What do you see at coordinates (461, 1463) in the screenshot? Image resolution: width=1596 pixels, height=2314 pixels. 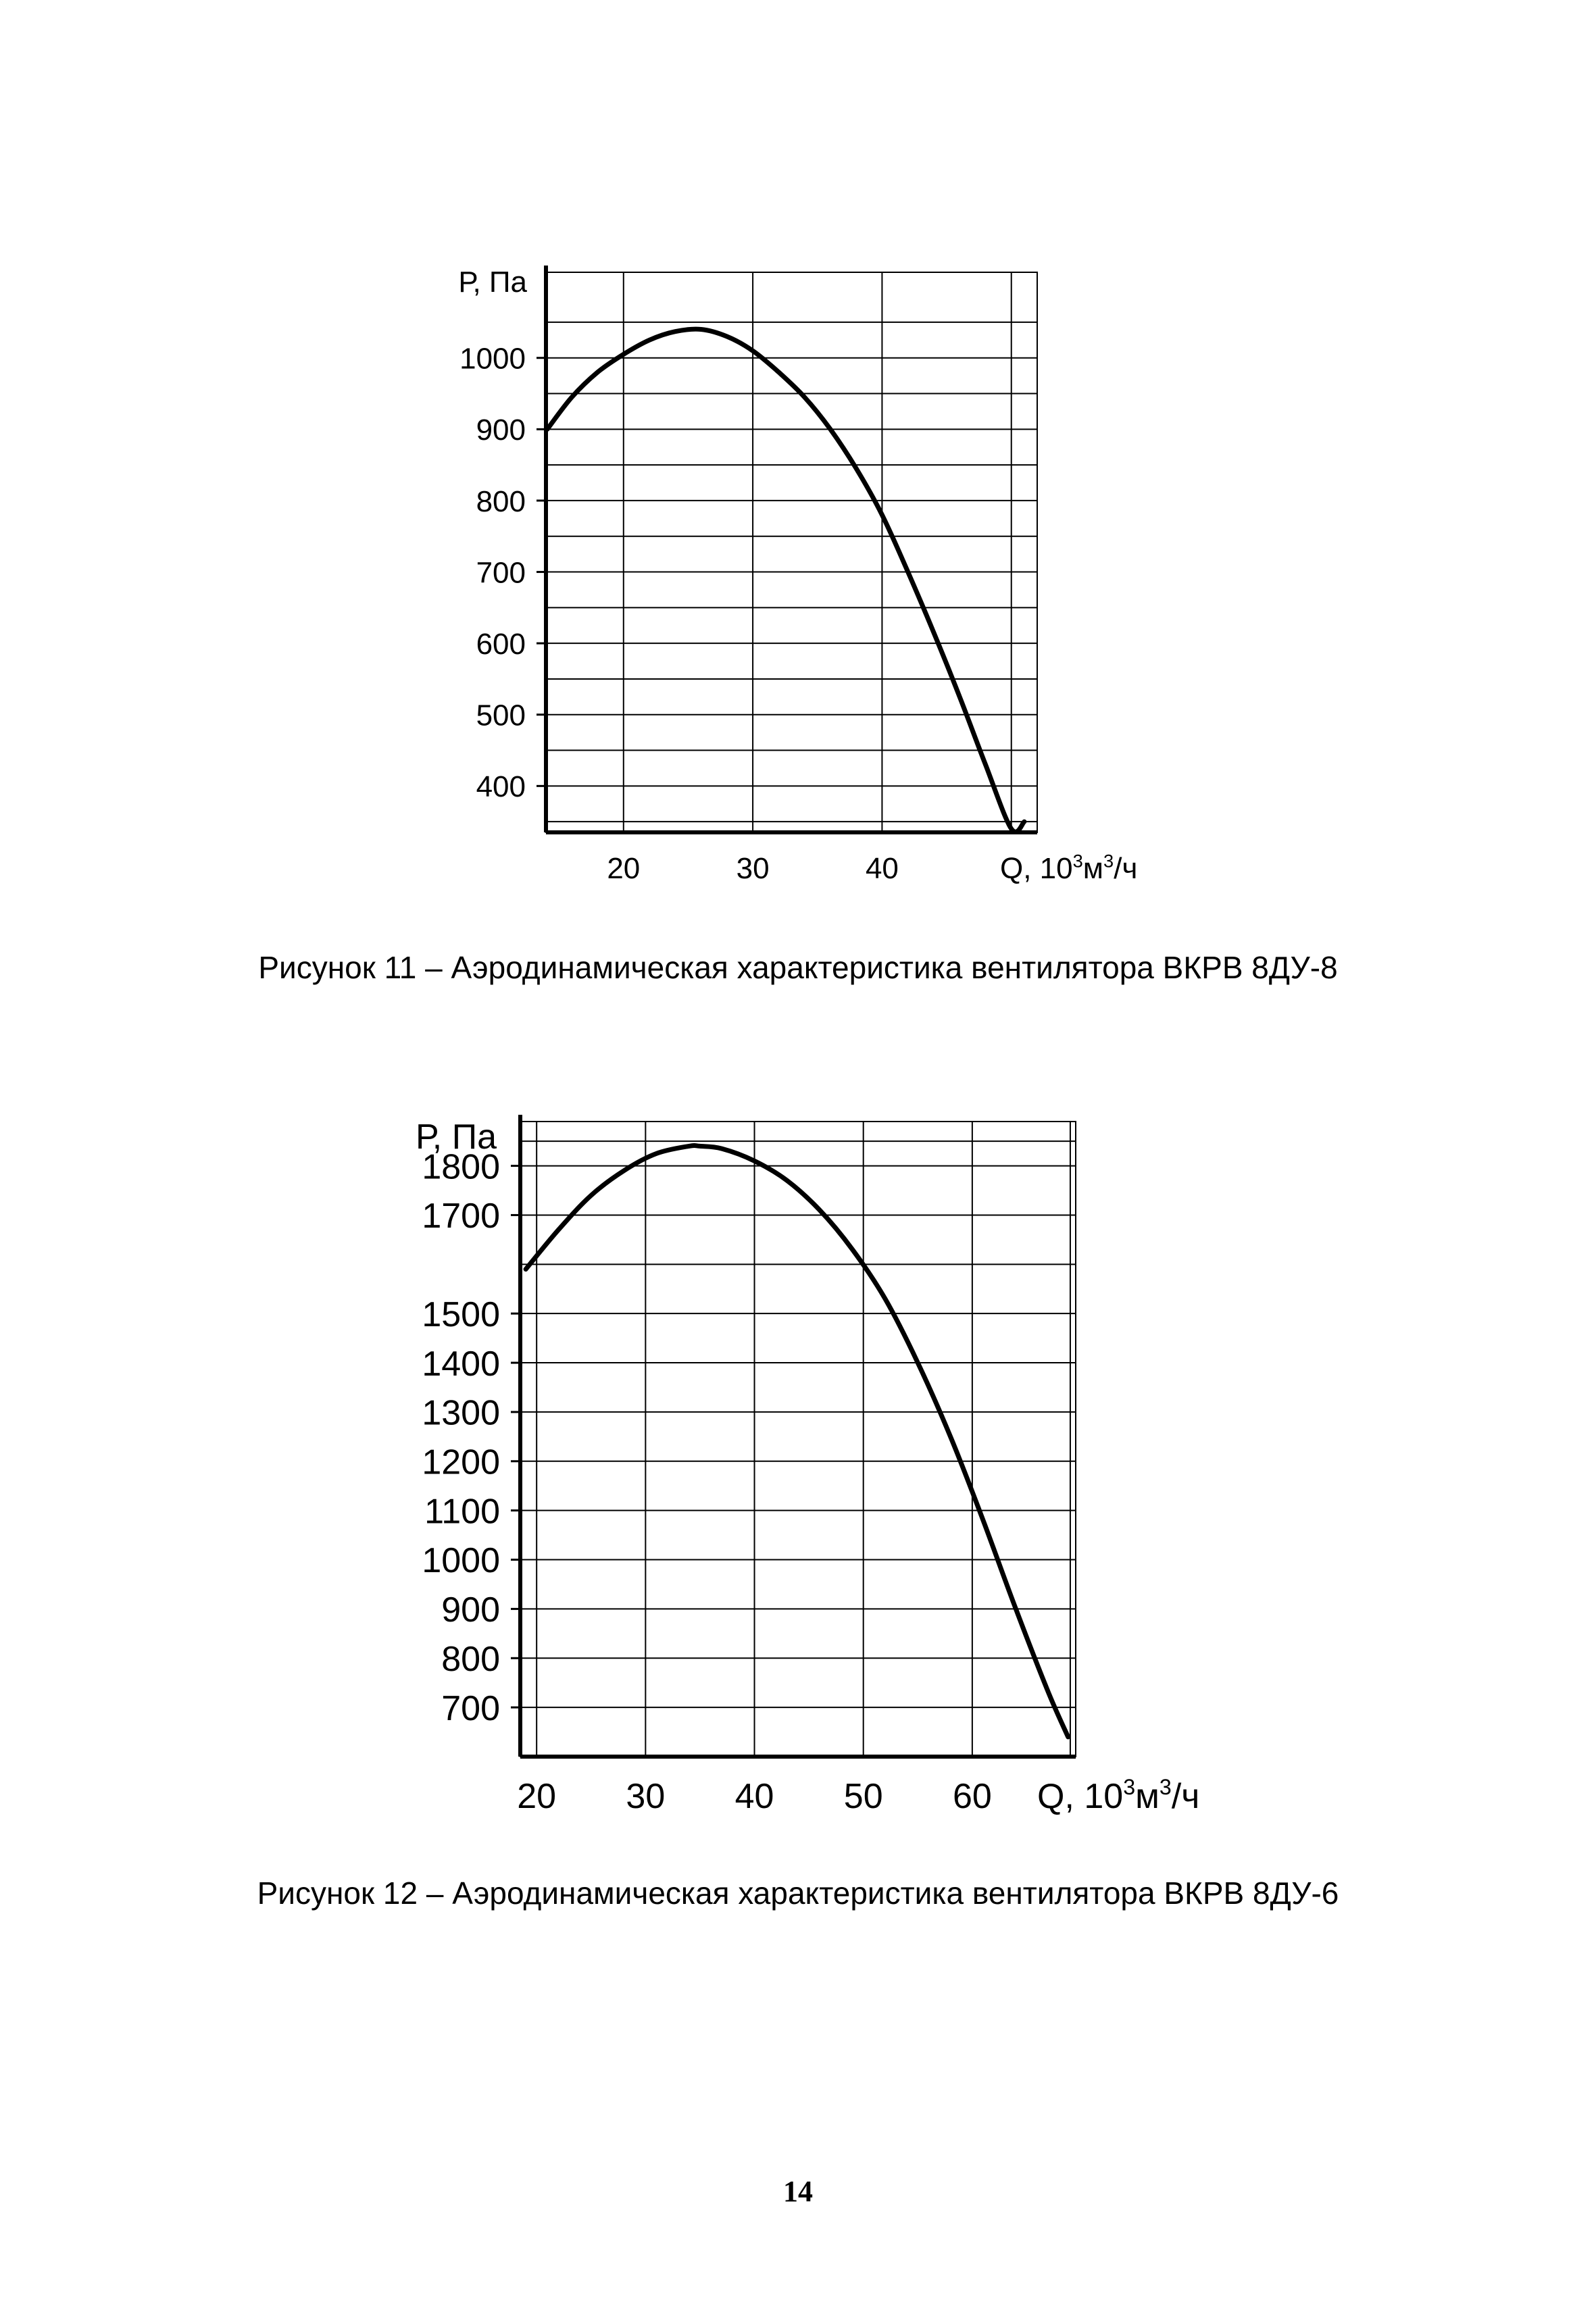 I see `y-tick-label: 1200` at bounding box center [461, 1463].